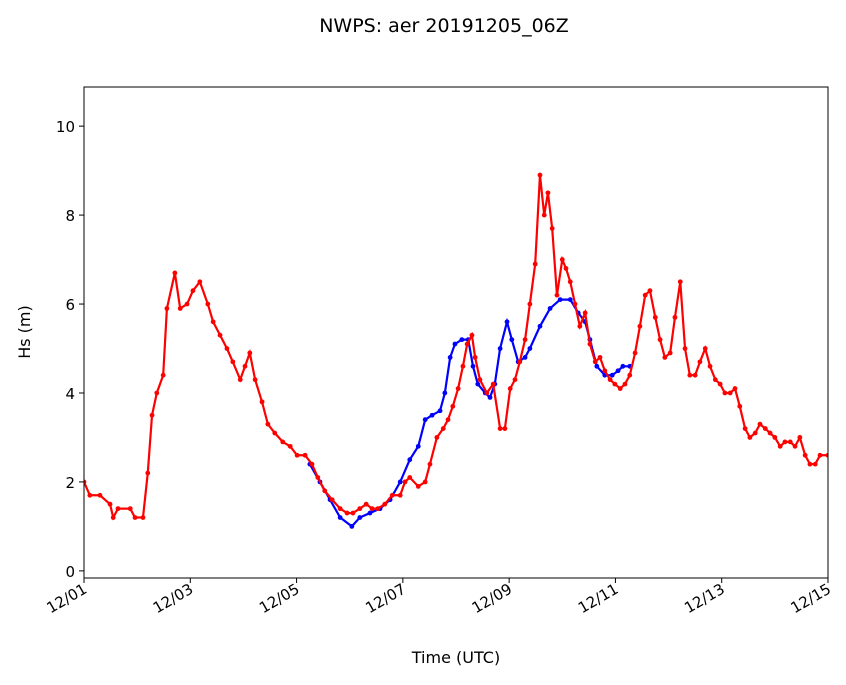 Image resolution: width=846 pixels, height=685 pixels. I want to click on series-line, so click(469, 413).